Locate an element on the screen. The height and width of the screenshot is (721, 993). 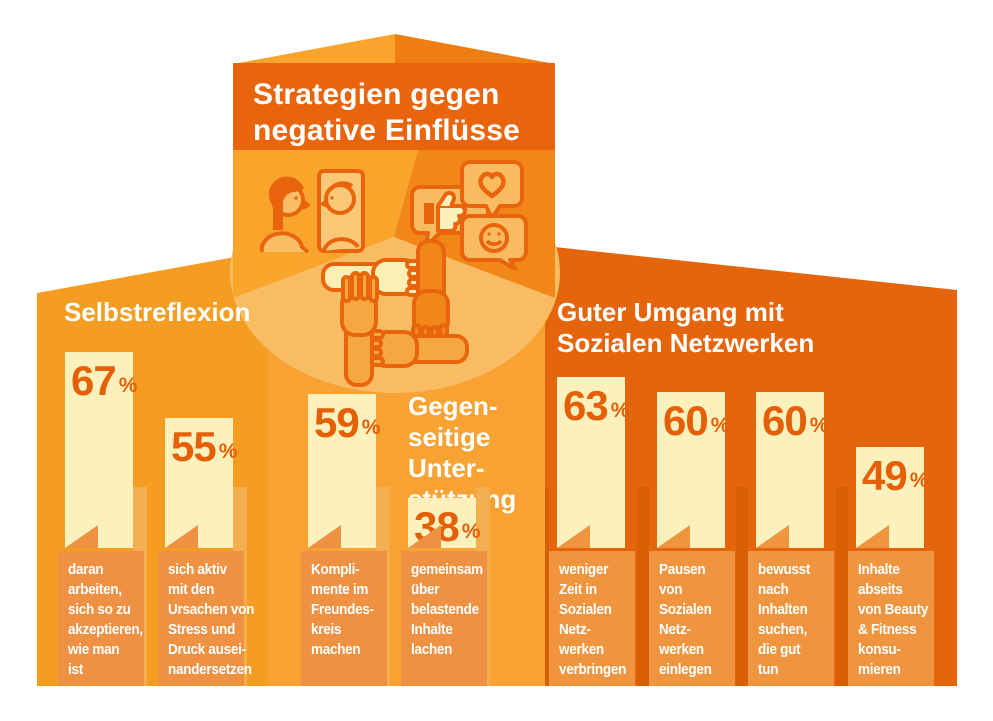
middle-section-header: Gegen- seitige Unter- stützung is located at coordinates (462, 453).